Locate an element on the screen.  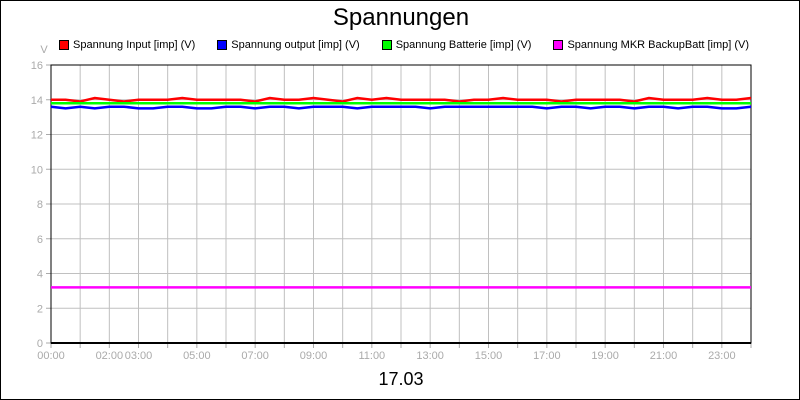
legend-label: Spannung Batterie [imp] (V) is located at coordinates (463, 45).